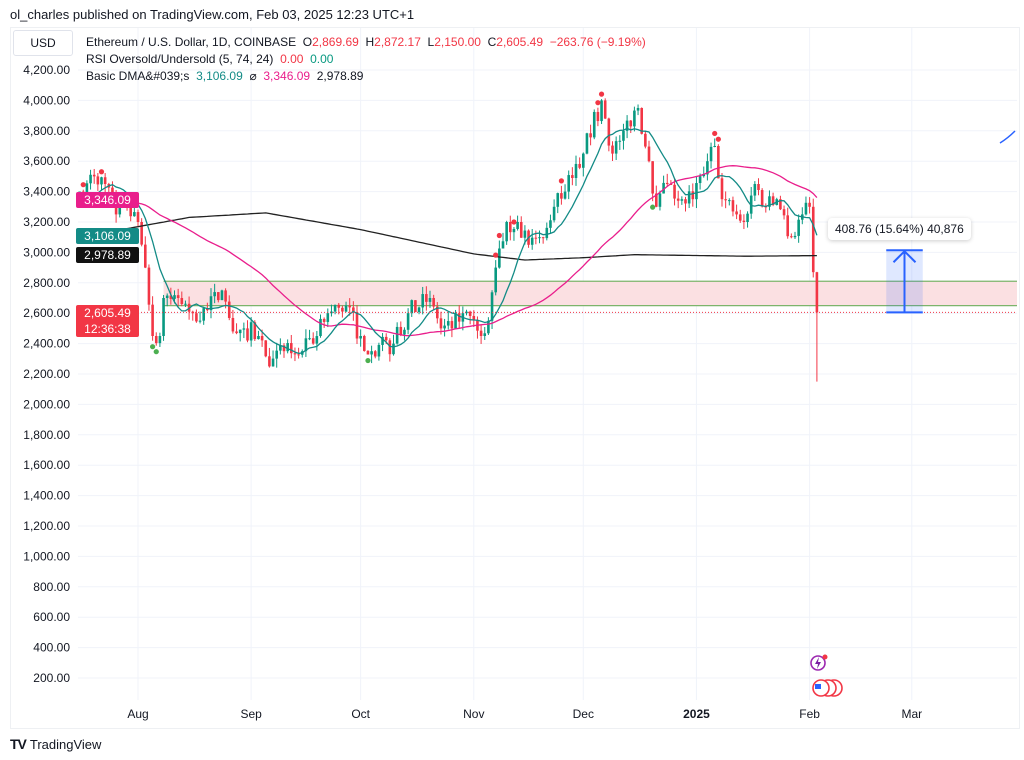  I want to click on y-tick-label: 3,400.00, so click(46, 192).